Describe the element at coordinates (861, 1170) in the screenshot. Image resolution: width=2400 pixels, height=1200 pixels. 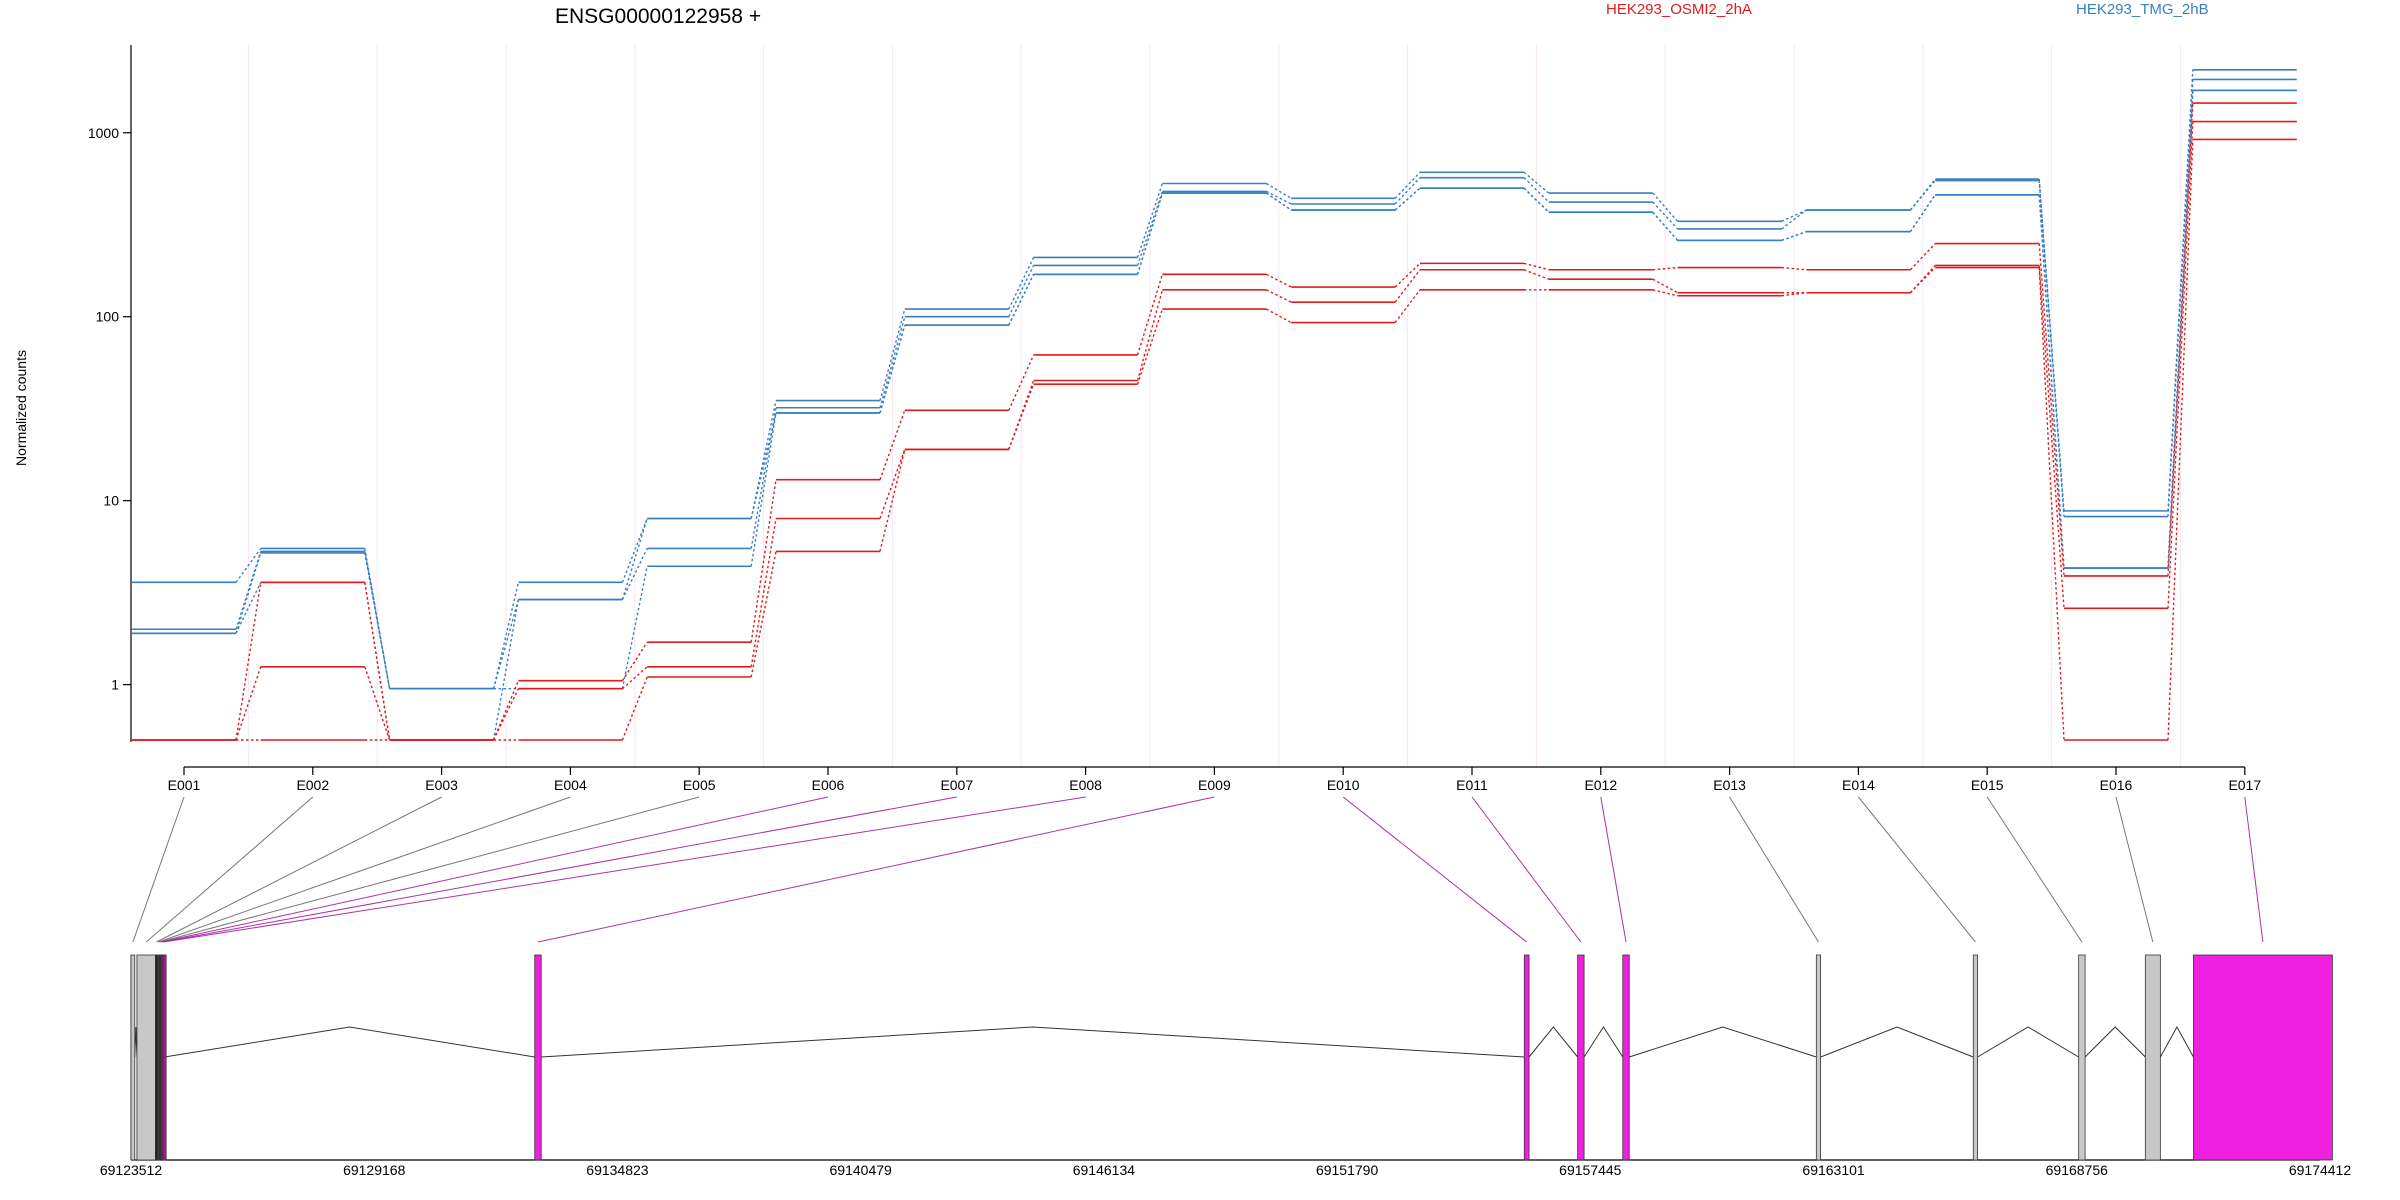
I see `genome-tick-label: 69140479` at that location.